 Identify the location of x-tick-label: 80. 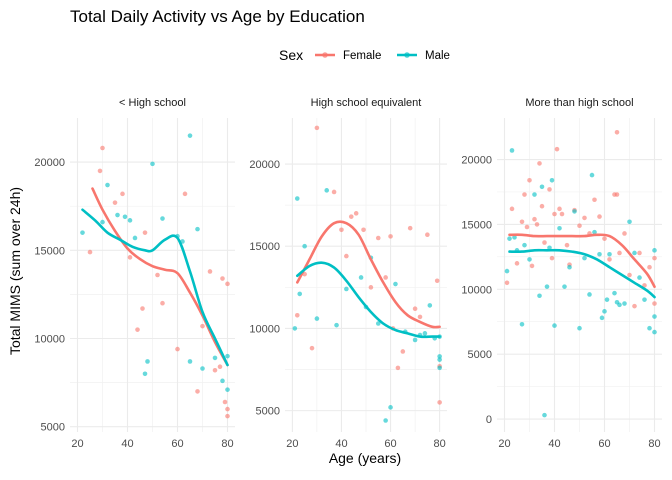
(654, 444).